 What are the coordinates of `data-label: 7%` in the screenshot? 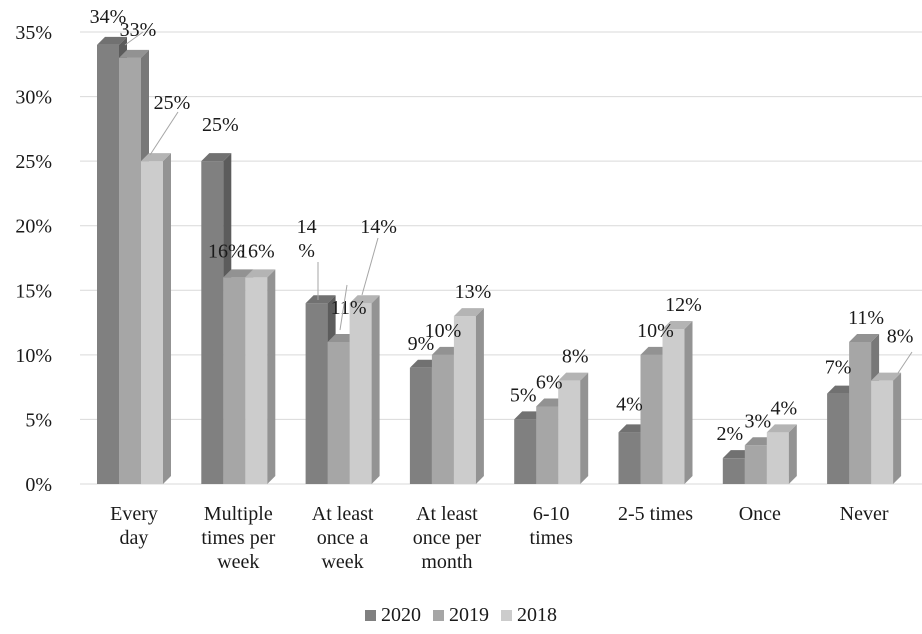 It's located at (838, 368).